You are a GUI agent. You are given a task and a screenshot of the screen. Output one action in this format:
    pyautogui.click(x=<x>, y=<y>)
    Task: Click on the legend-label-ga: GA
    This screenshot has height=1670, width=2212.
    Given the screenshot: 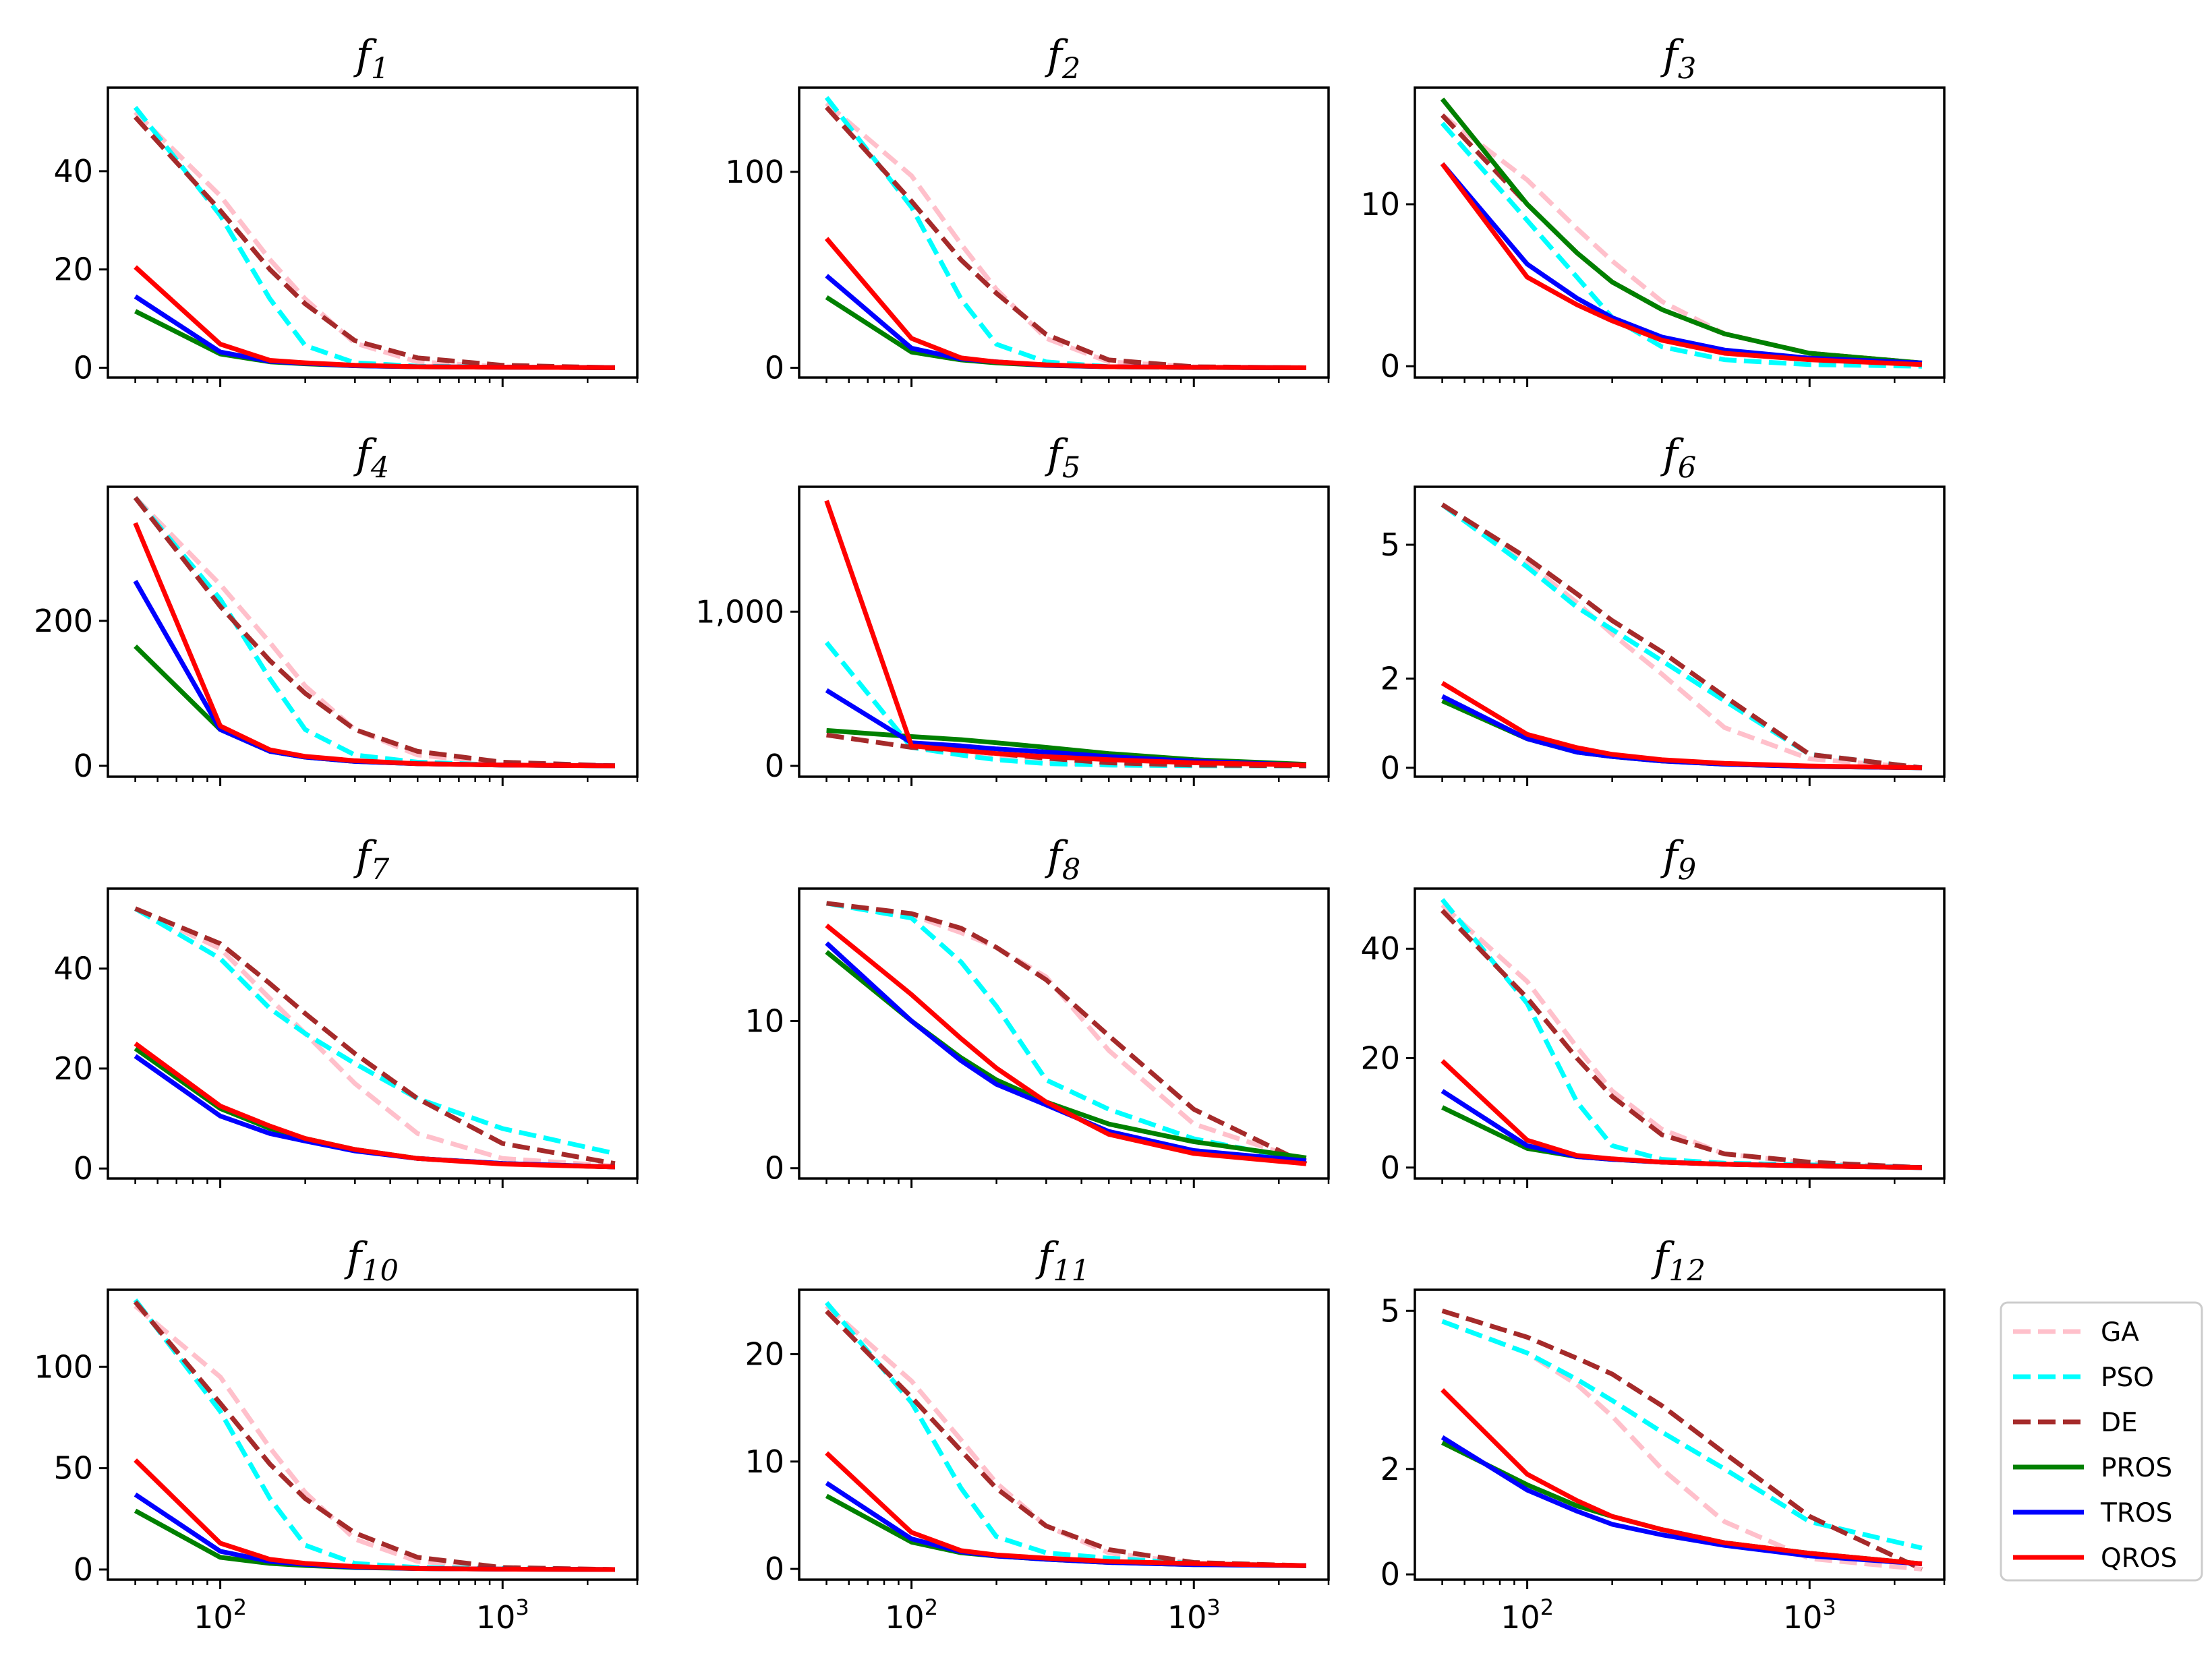 What is the action you would take?
    pyautogui.click(x=2120, y=1332)
    